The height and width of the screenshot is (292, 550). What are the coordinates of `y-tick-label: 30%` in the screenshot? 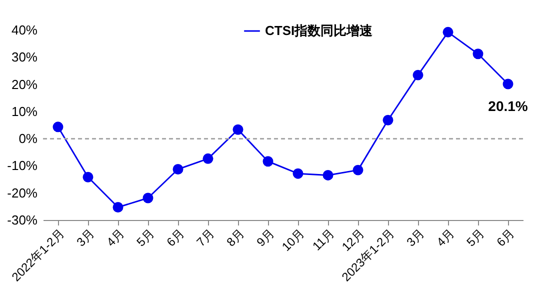 It's located at (24, 57).